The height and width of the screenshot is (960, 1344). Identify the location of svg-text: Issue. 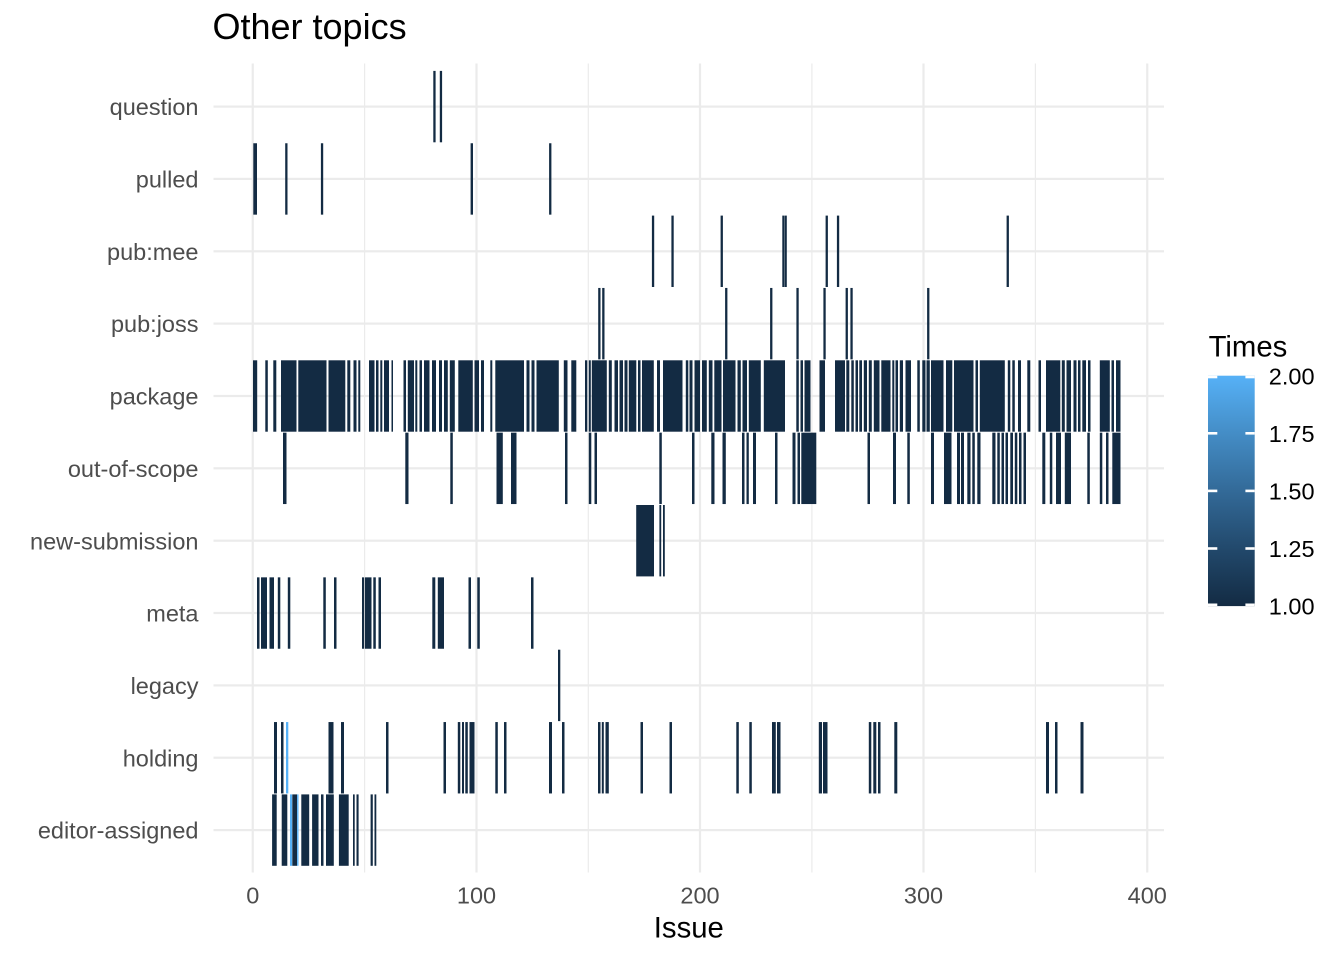
(689, 928).